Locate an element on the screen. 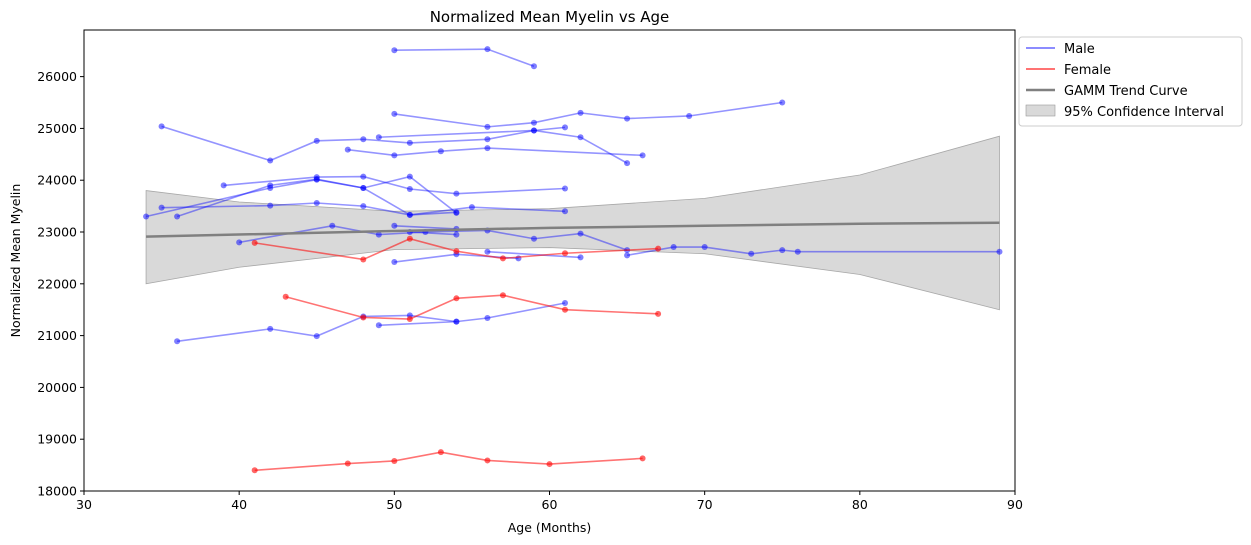 The image size is (1251, 545). y-tick-label: 19000 is located at coordinates (57, 439).